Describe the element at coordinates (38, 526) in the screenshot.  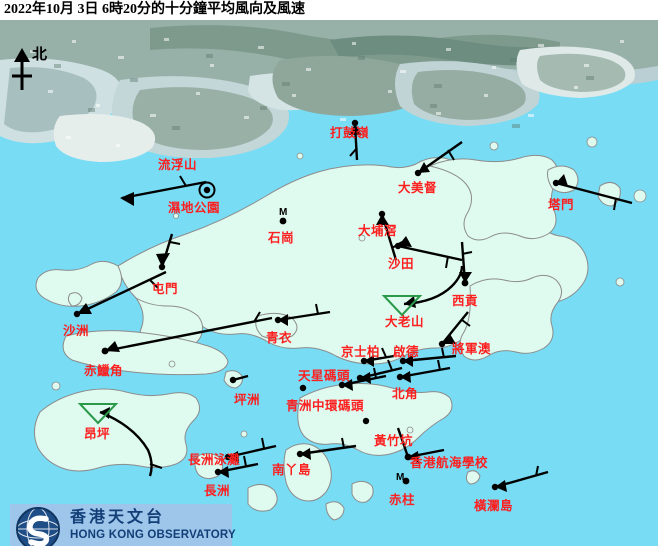
I see `hko-globe-logo` at that location.